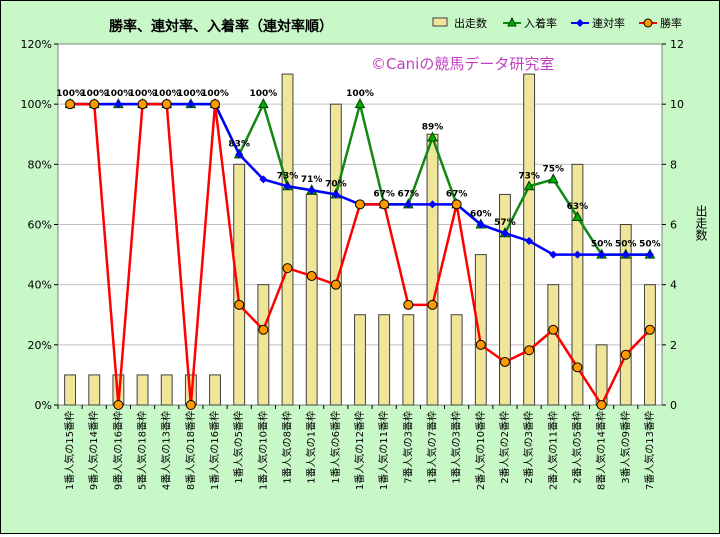 This screenshot has width=720, height=537. Describe the element at coordinates (43, 405) in the screenshot. I see `y-tick-label: 0%` at that location.